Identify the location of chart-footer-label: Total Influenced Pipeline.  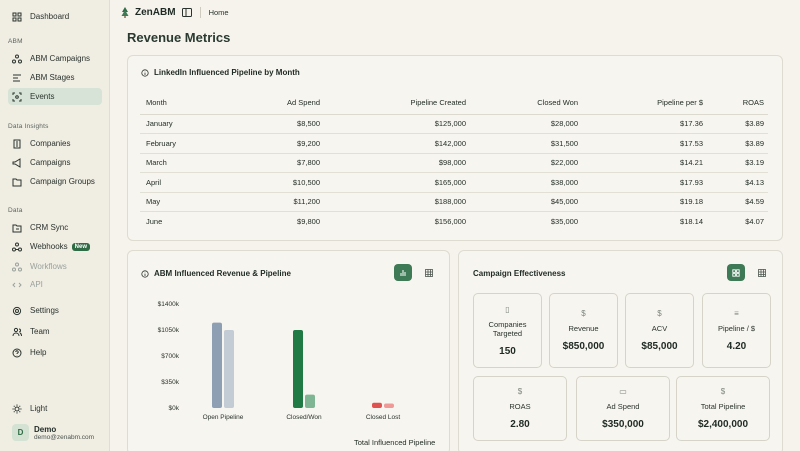
(395, 442).